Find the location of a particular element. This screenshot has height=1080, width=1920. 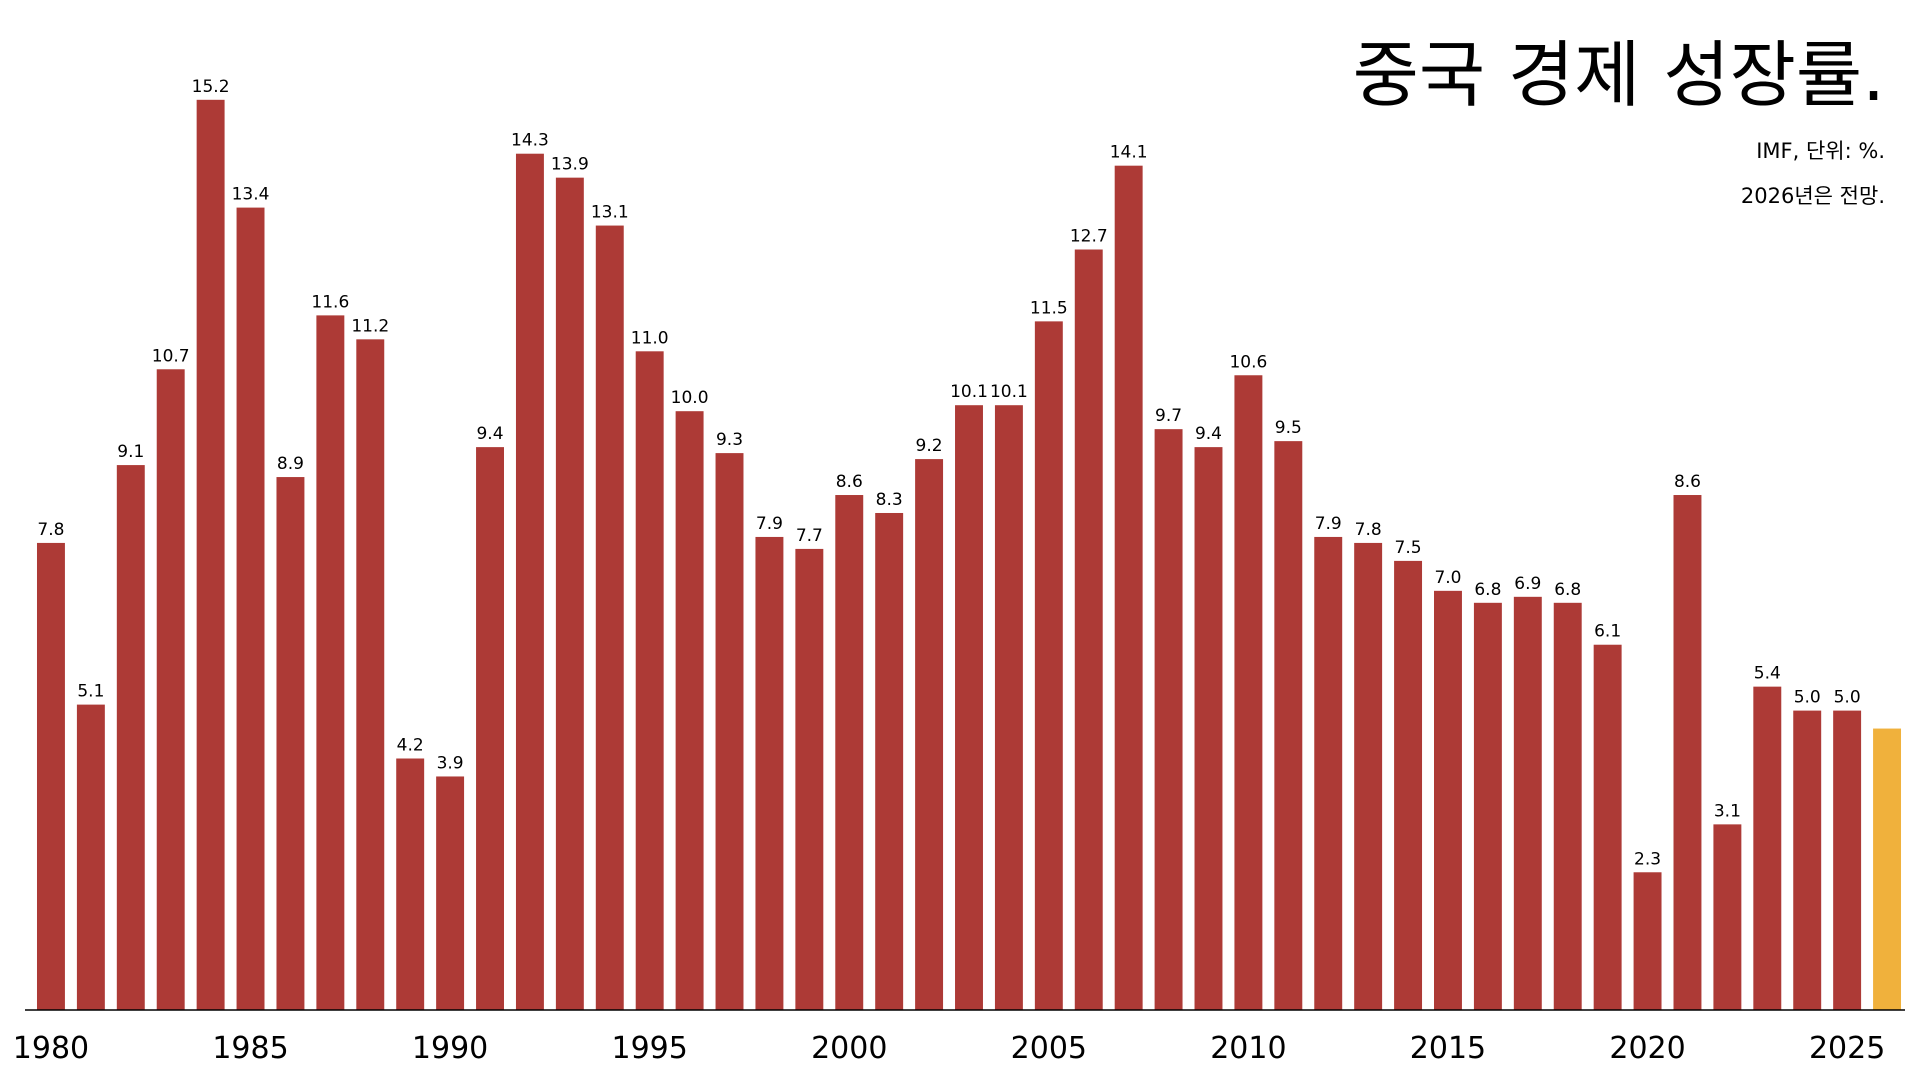

x-tick-label: 2010 is located at coordinates (1248, 1048).